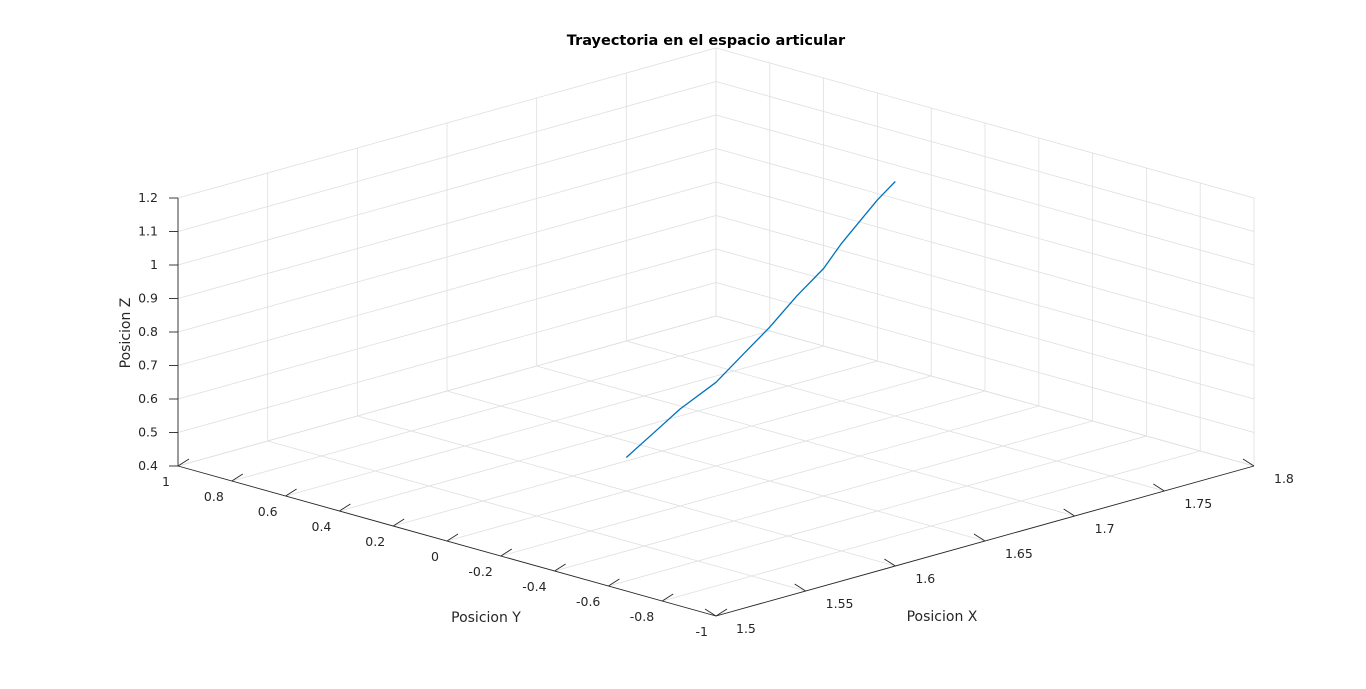 The width and height of the screenshot is (1366, 689). I want to click on z-tick-label: 1, so click(154, 264).